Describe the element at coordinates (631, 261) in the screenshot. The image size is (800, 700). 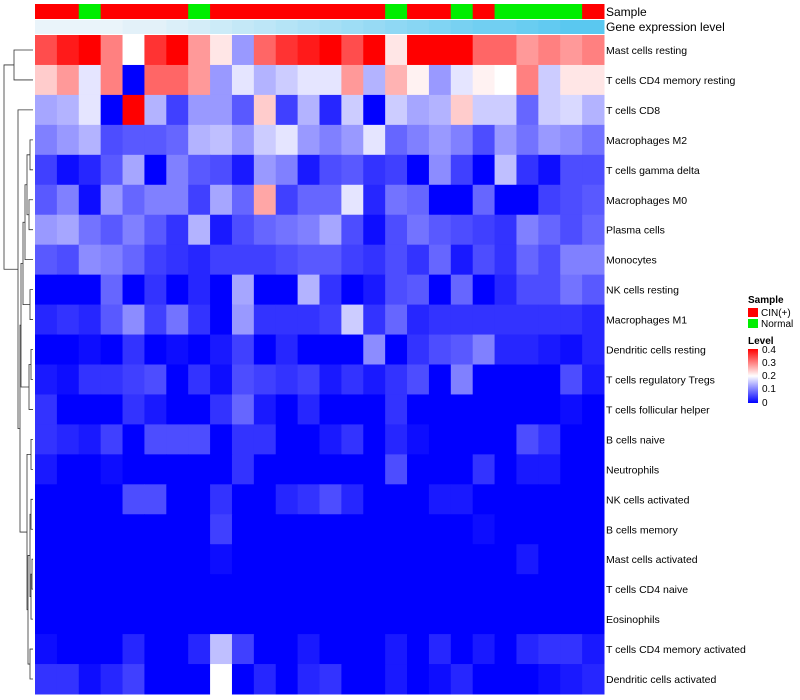
I see `row-label: Monocytes` at that location.